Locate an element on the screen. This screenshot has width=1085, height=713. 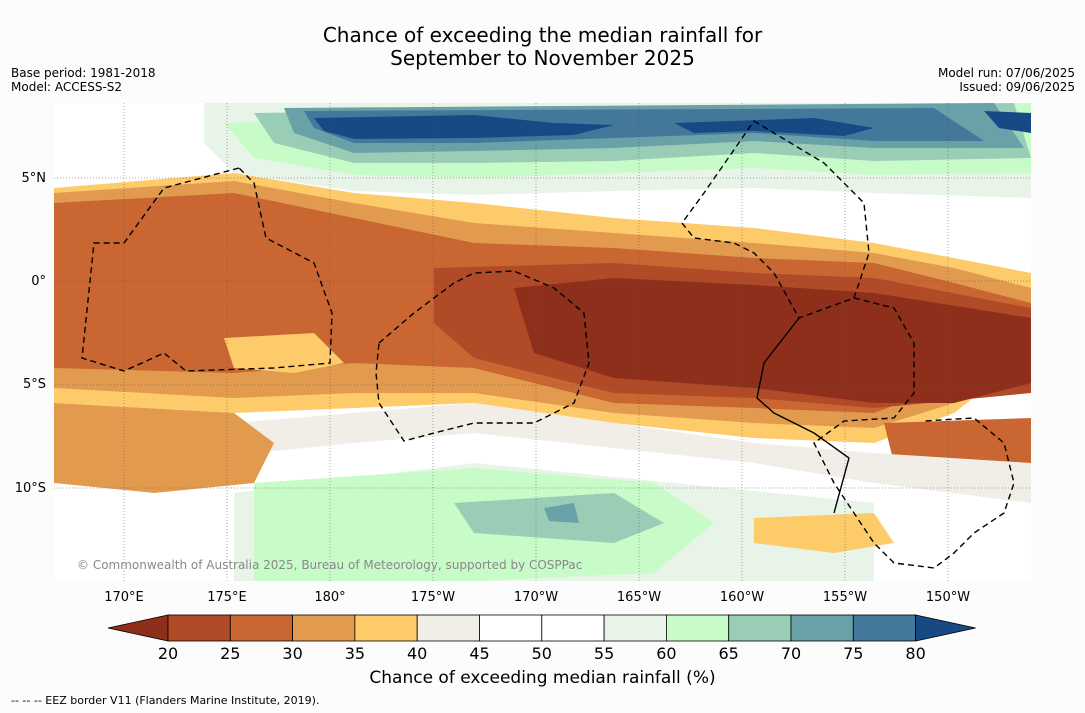
meta-left: Base period: 1981-2018 Model: ACCESS-S2 is located at coordinates (83, 80).